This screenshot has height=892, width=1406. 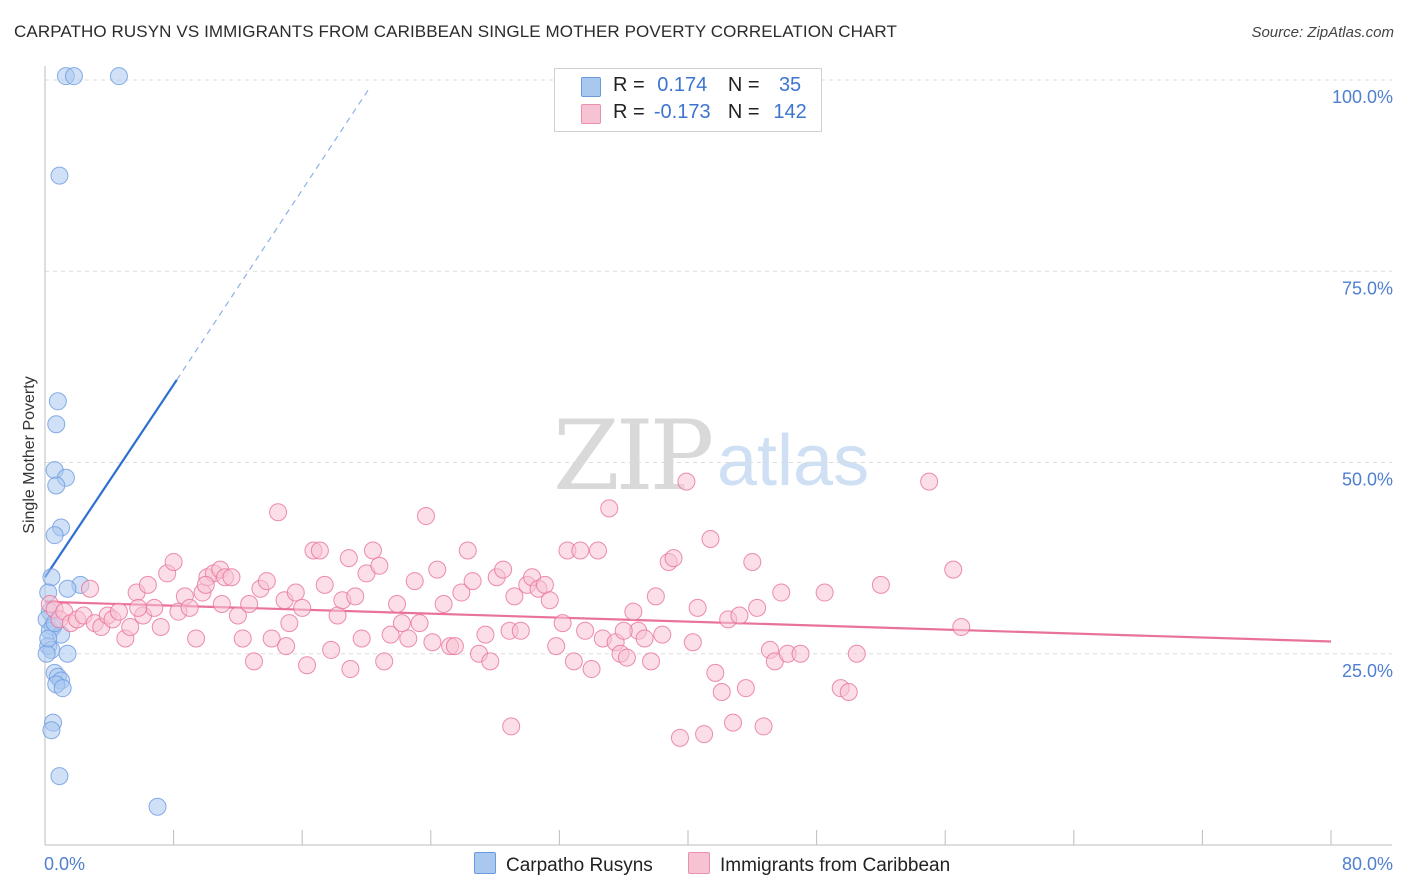 What do you see at coordinates (682, 85) in the screenshot?
I see `legend-r-value: 0.174` at bounding box center [682, 85].